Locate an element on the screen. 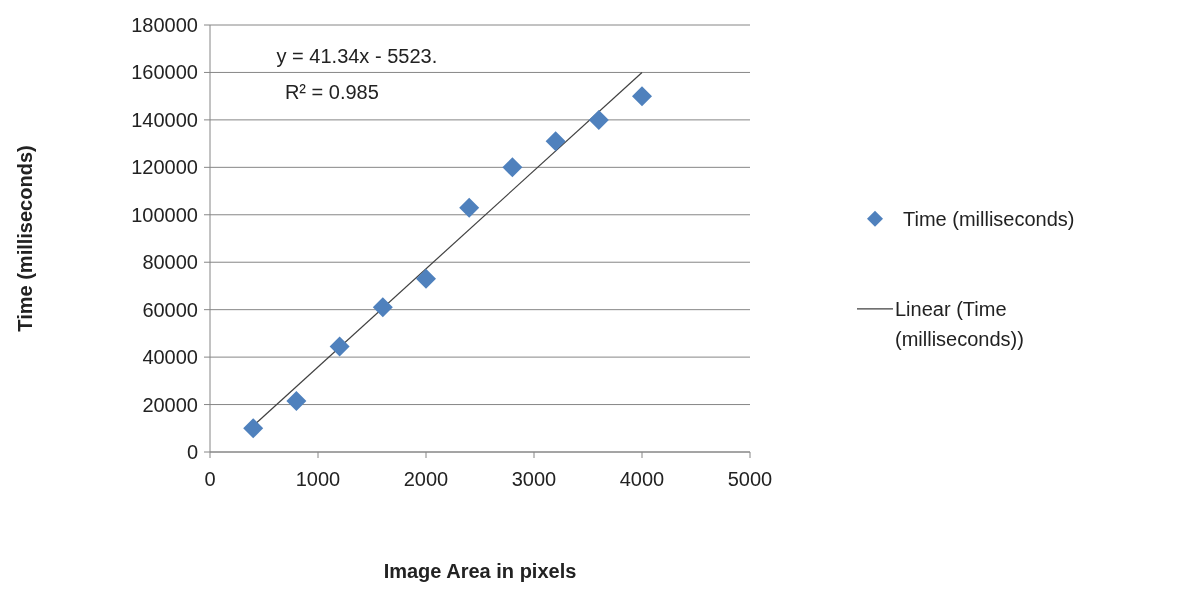 The width and height of the screenshot is (1199, 594). y-tick-label: 140000 is located at coordinates (164, 119).